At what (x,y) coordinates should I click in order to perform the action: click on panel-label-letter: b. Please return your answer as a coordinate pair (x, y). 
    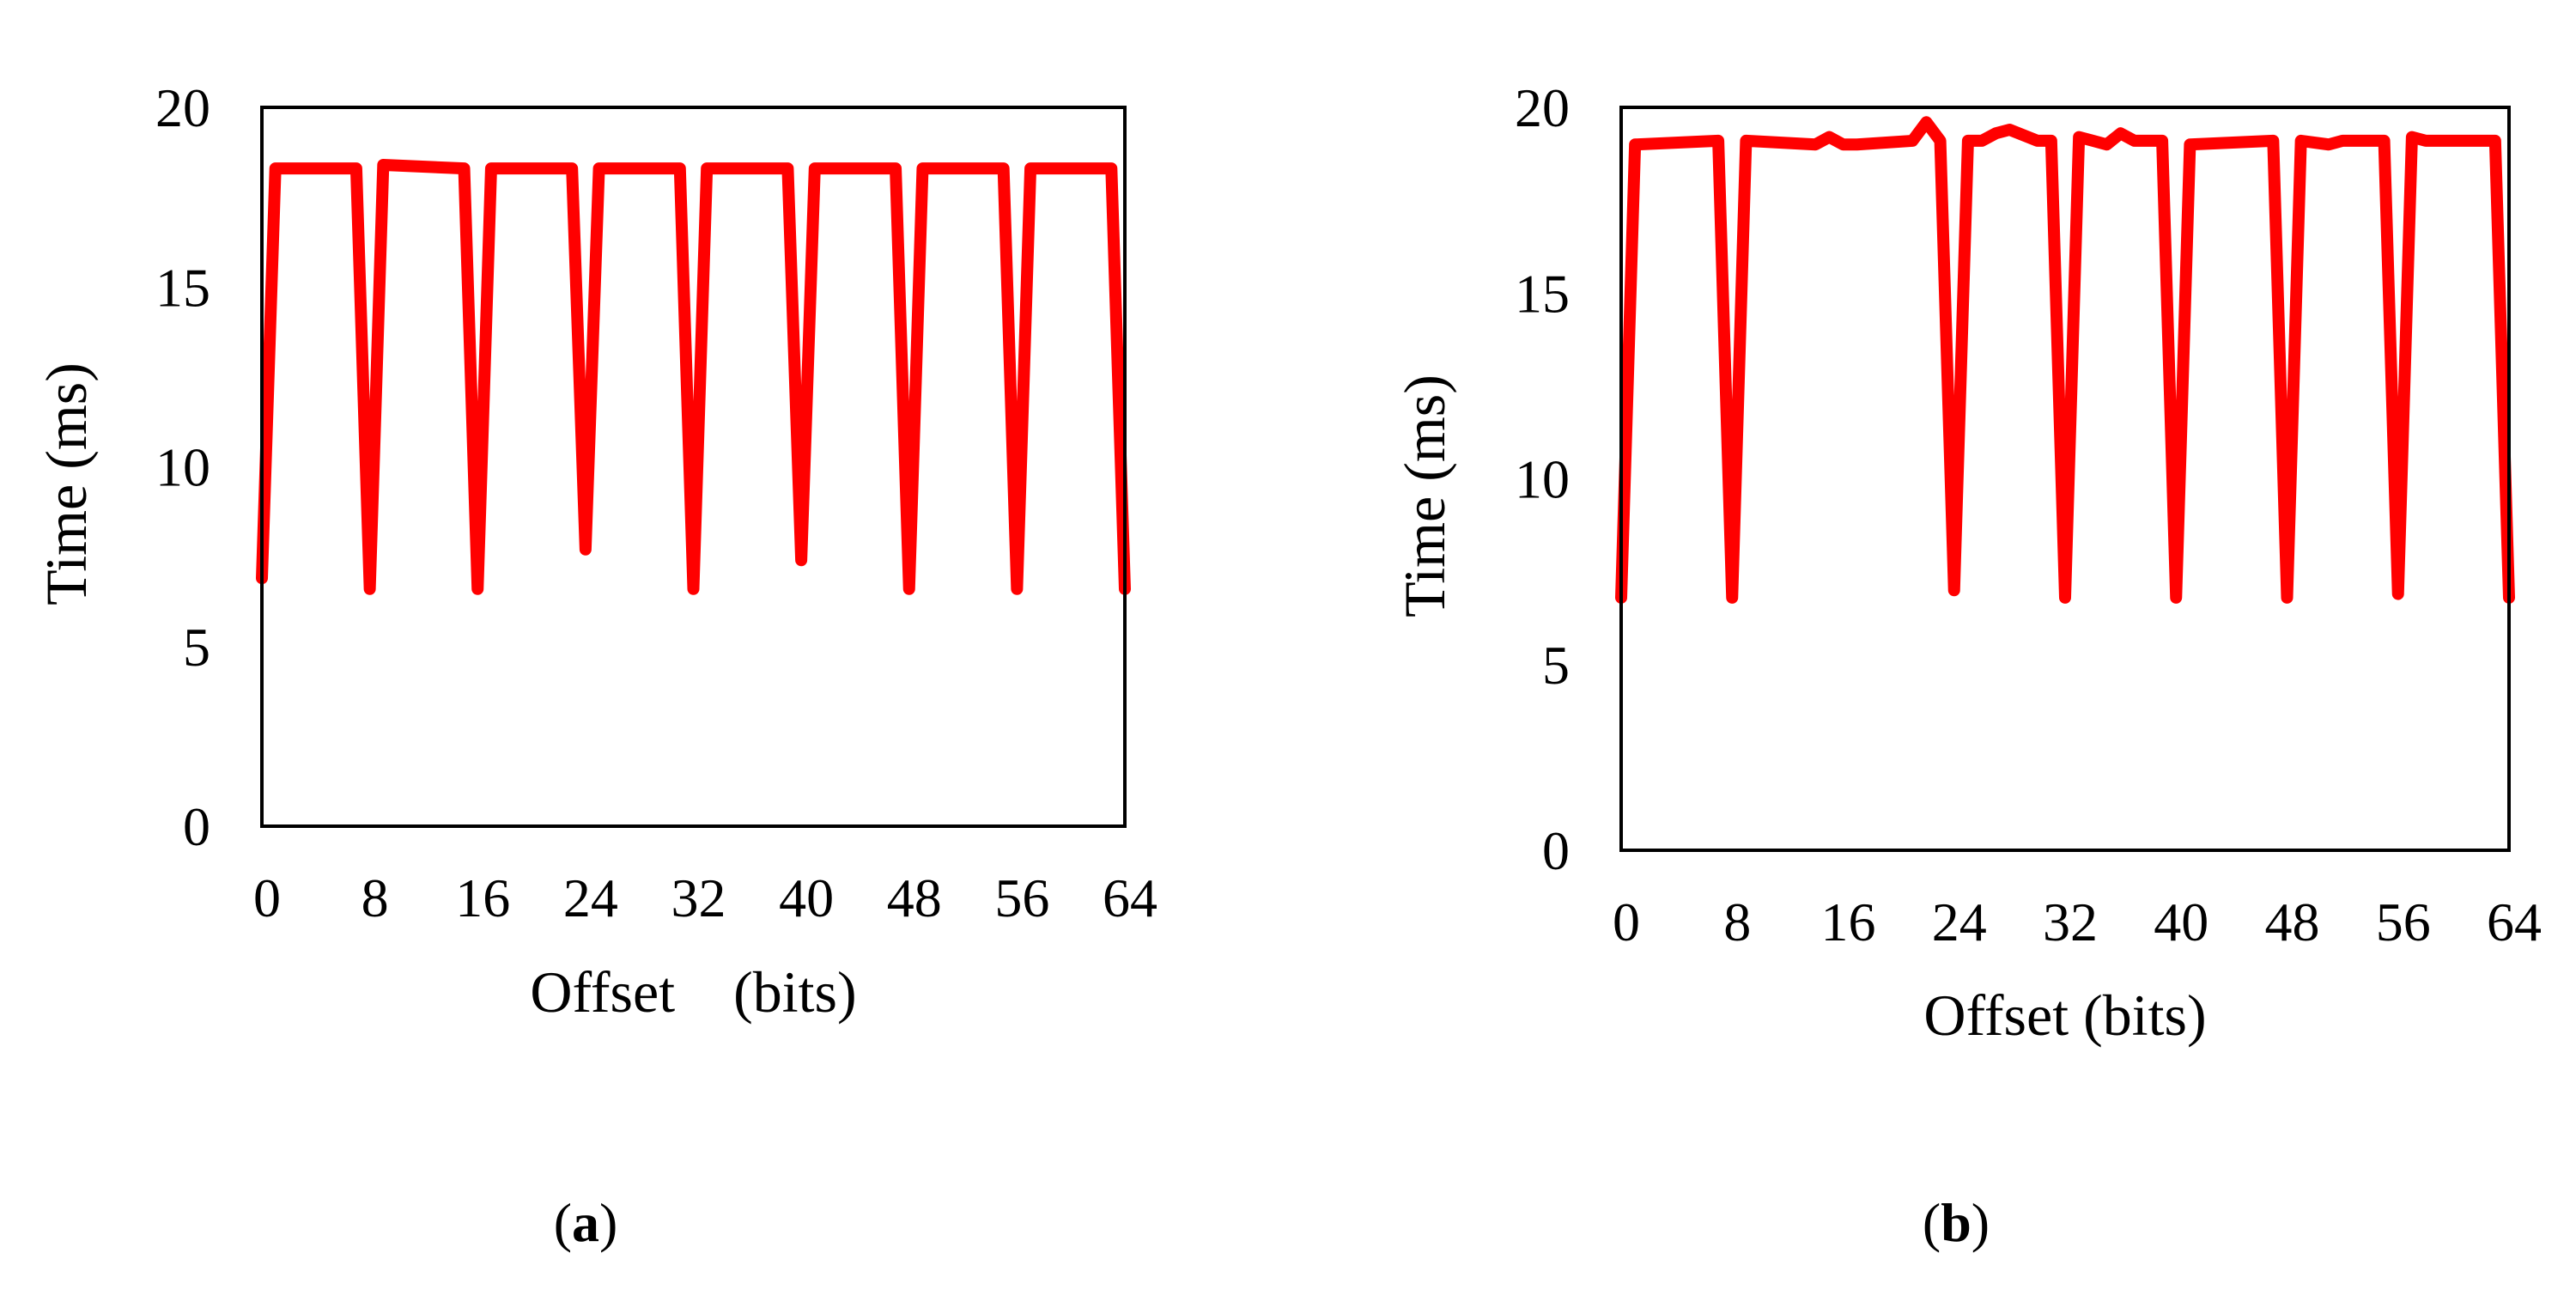
    Looking at the image, I should click on (1956, 1222).